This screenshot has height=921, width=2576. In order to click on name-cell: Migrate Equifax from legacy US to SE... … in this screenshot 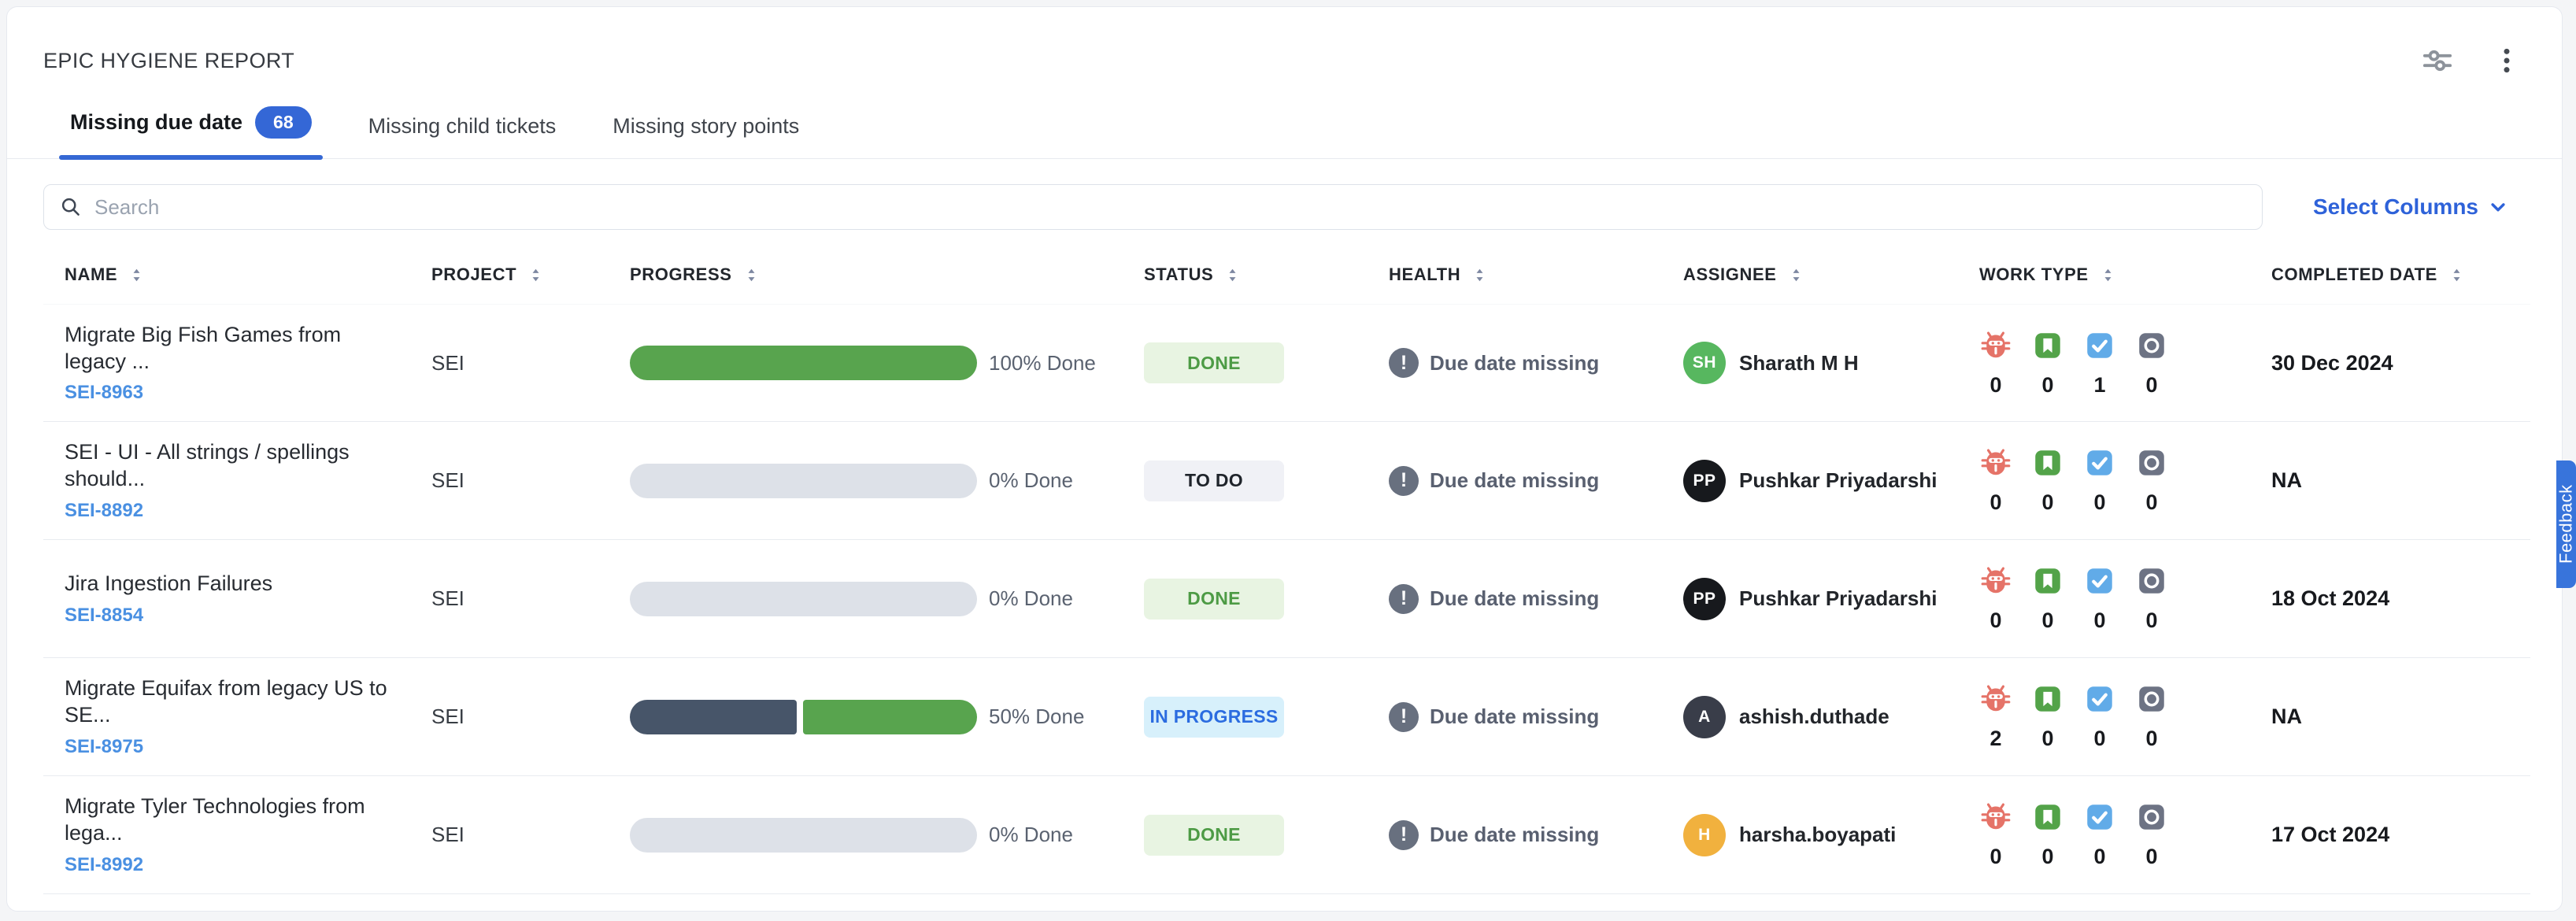, I will do `click(248, 716)`.